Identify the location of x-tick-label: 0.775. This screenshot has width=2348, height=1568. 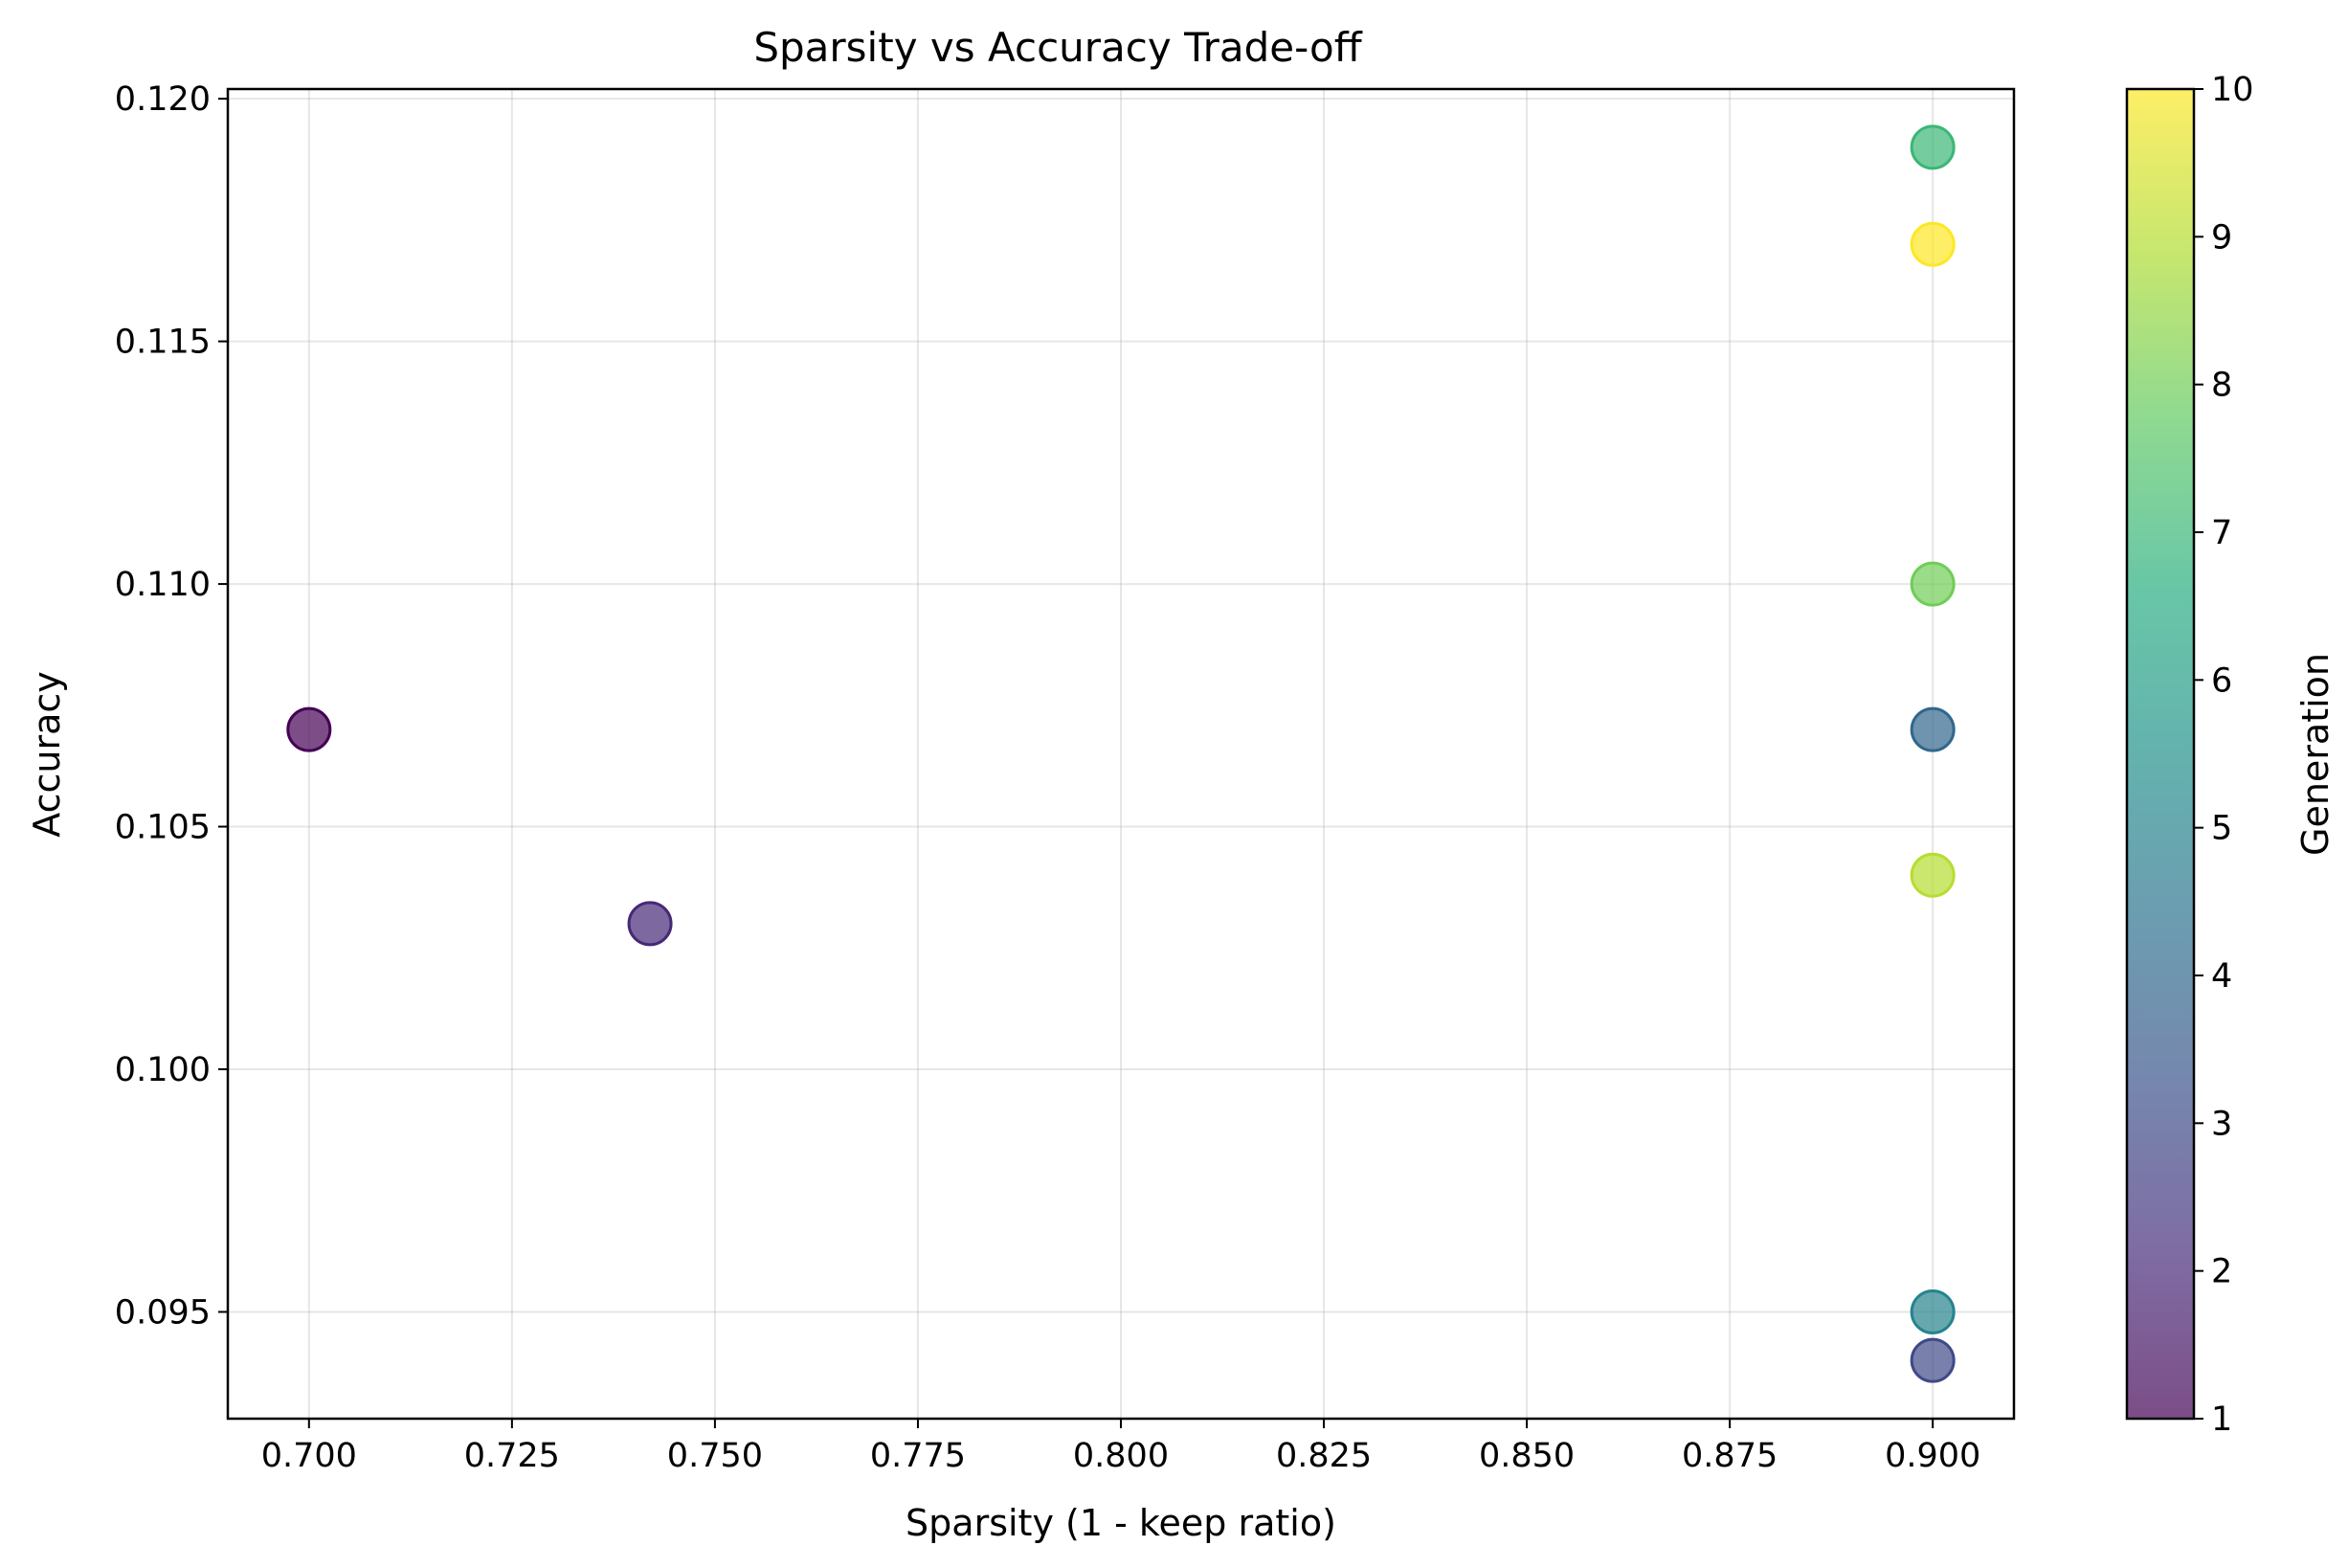
(918, 1456).